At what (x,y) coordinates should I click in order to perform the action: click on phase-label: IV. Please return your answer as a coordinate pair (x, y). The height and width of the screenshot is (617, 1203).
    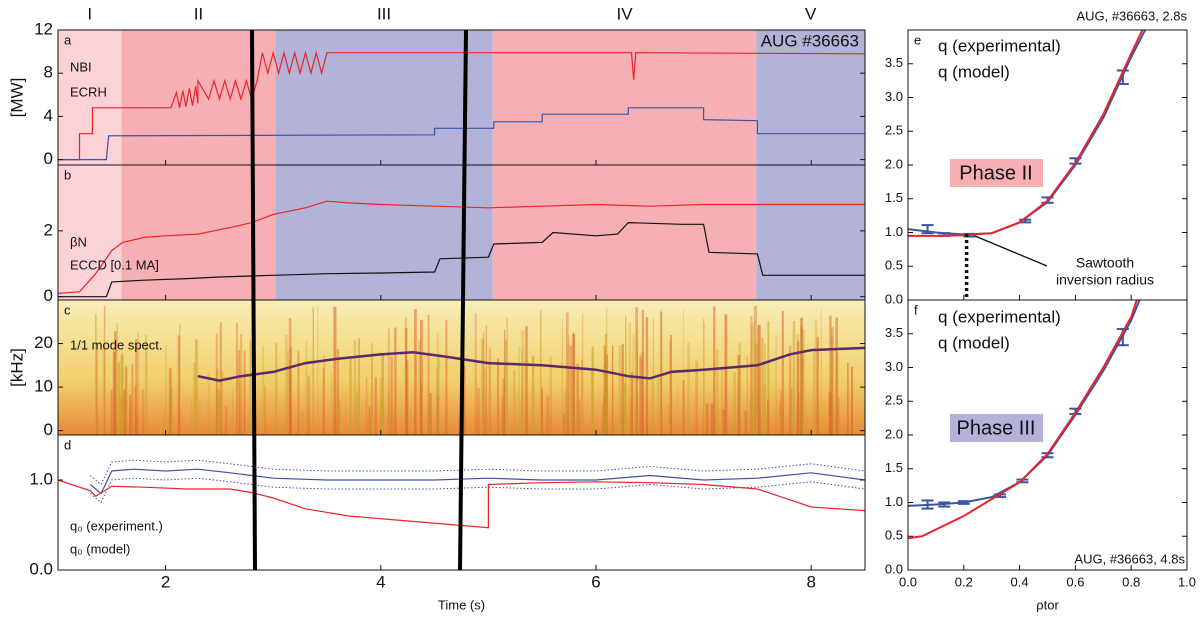
    Looking at the image, I should click on (624, 13).